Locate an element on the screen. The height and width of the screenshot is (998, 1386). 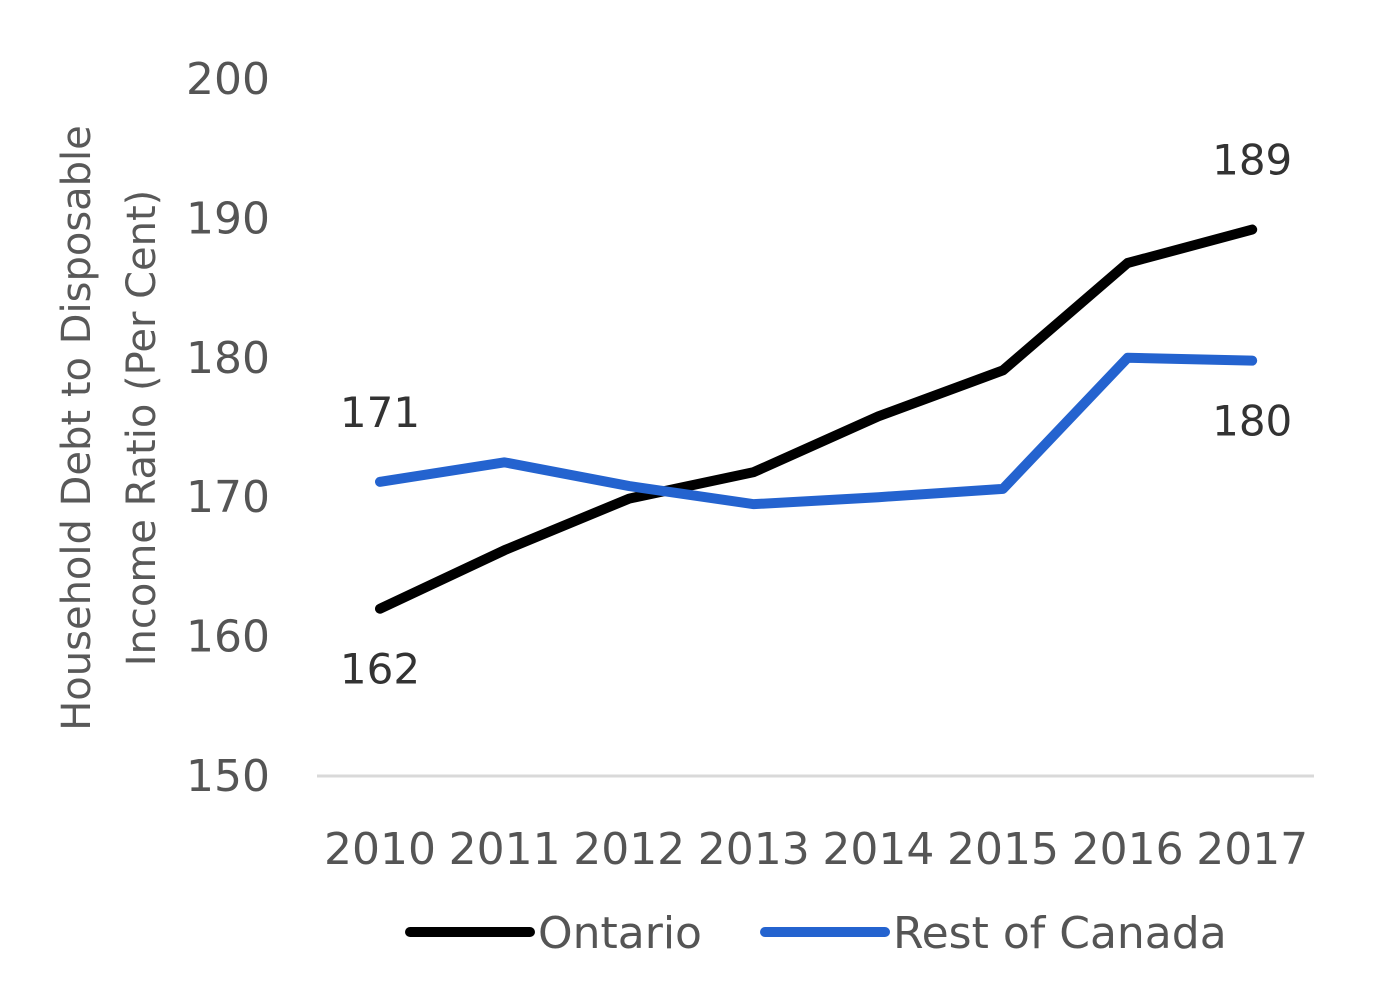
legend-label-rest-of-canada: Rest of Canada is located at coordinates (1060, 933).